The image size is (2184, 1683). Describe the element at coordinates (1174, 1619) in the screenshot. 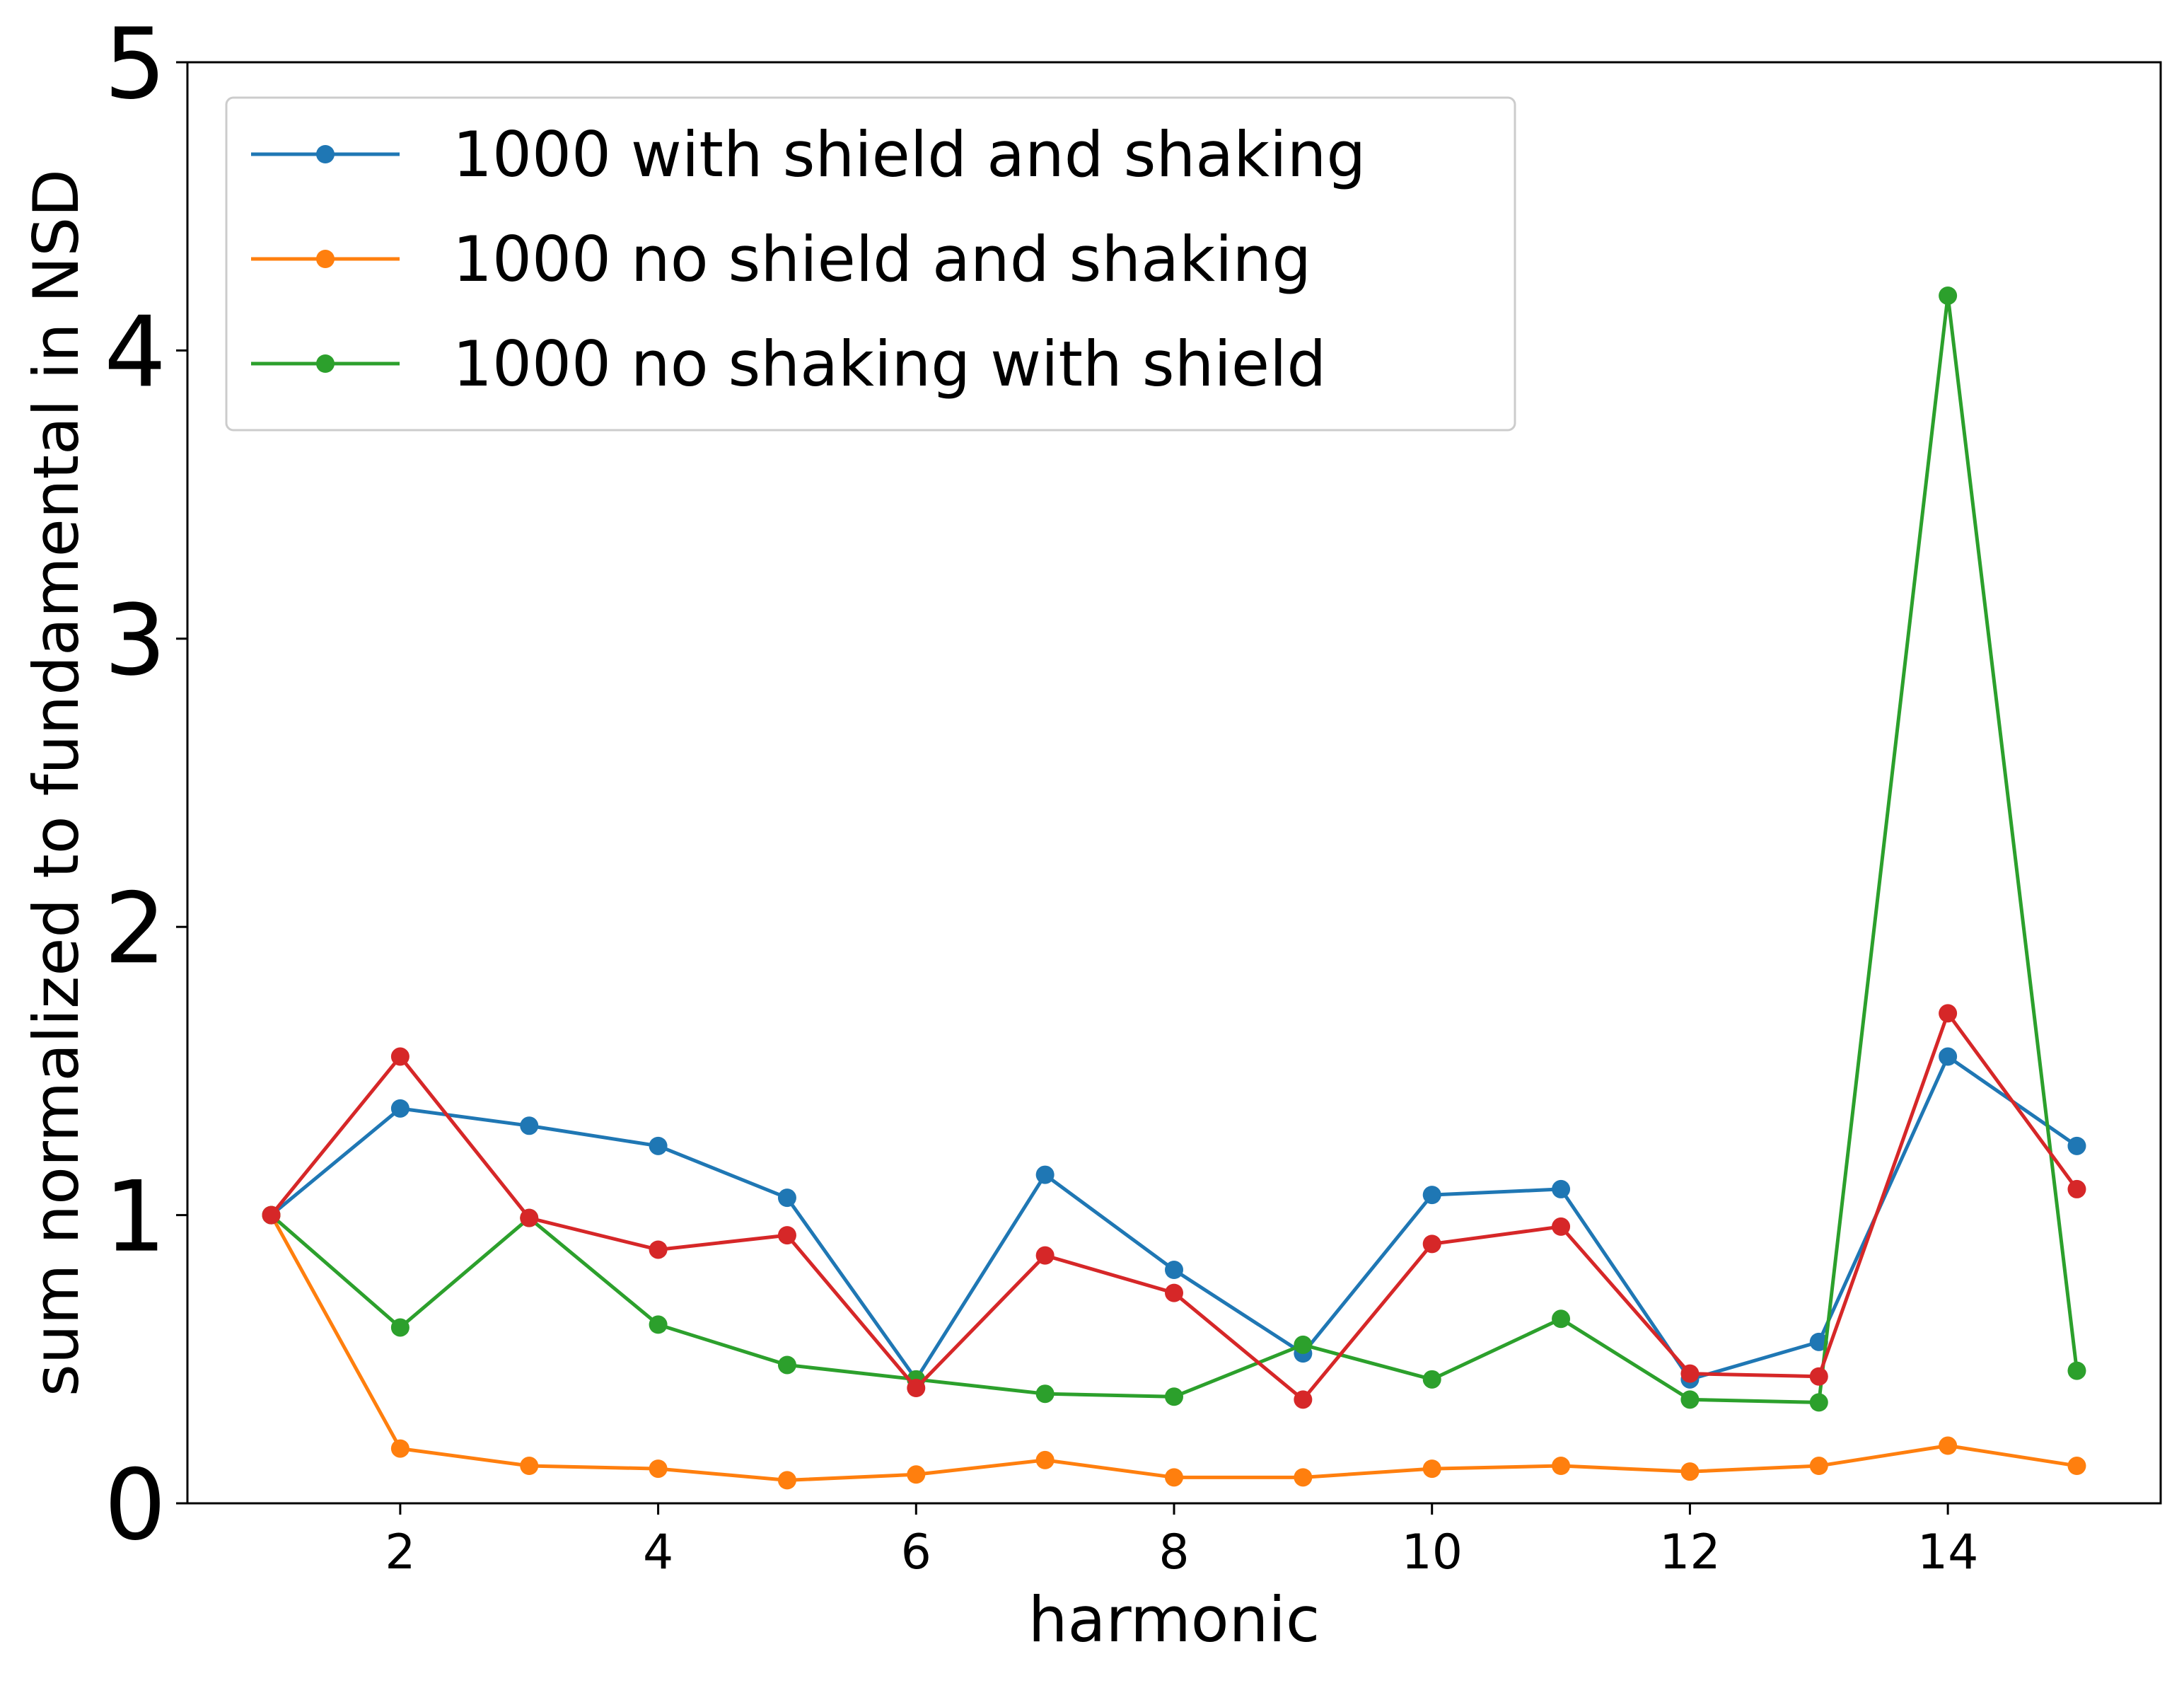

I see `x-axis-label: harmonic` at that location.